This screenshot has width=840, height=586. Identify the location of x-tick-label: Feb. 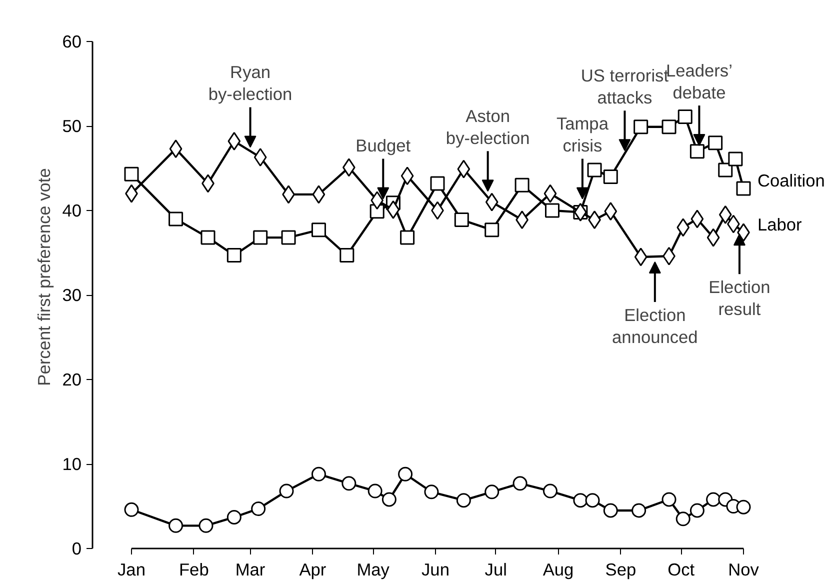
(193, 570).